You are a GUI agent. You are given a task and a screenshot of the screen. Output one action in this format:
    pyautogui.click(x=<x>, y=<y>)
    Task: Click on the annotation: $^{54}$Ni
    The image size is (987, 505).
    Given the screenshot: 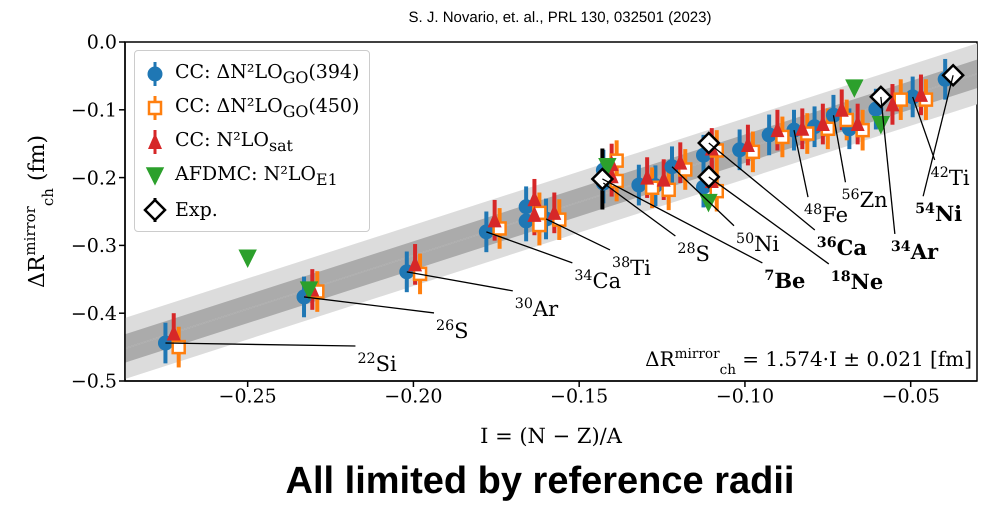 What is the action you would take?
    pyautogui.click(x=938, y=213)
    